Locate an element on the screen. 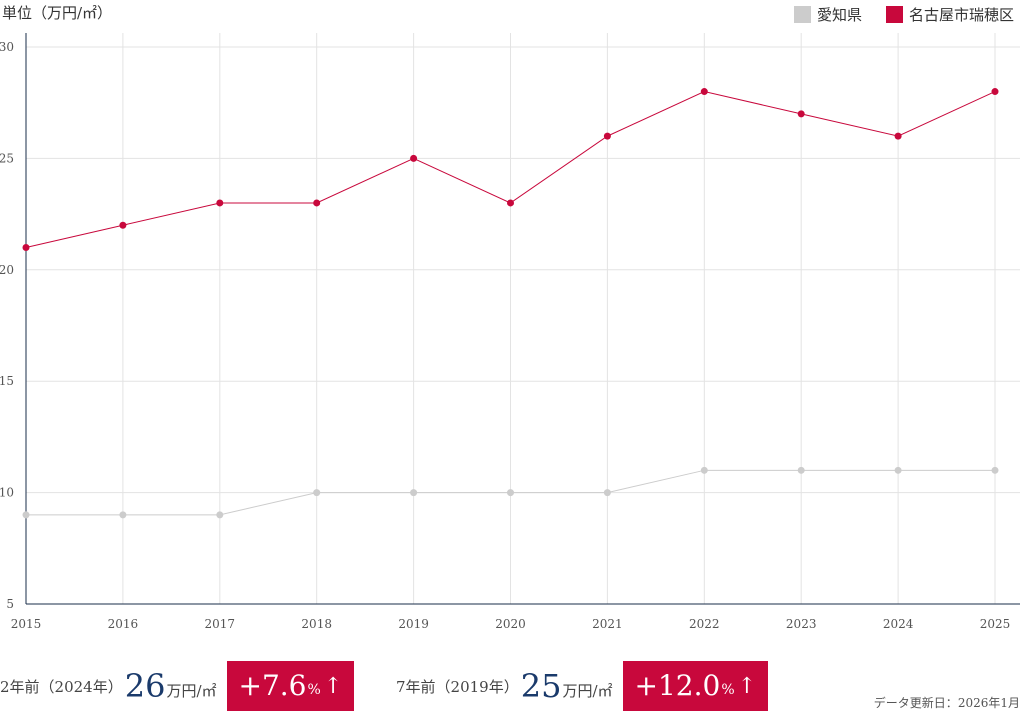 Image resolution: width=1020 pixels, height=711 pixels. y-tick-label: 25 is located at coordinates (7, 158).